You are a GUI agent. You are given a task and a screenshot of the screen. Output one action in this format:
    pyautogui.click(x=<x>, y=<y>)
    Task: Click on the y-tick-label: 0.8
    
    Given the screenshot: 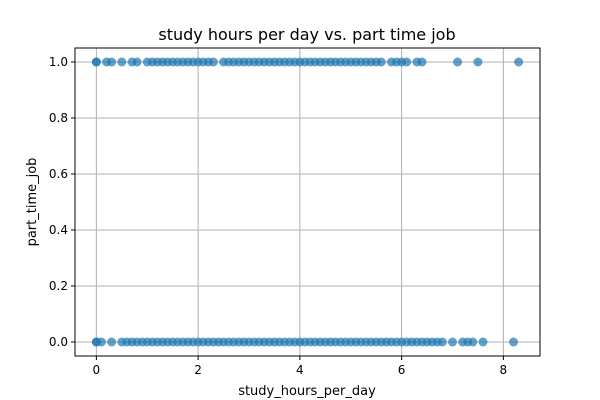 What is the action you would take?
    pyautogui.click(x=58, y=118)
    